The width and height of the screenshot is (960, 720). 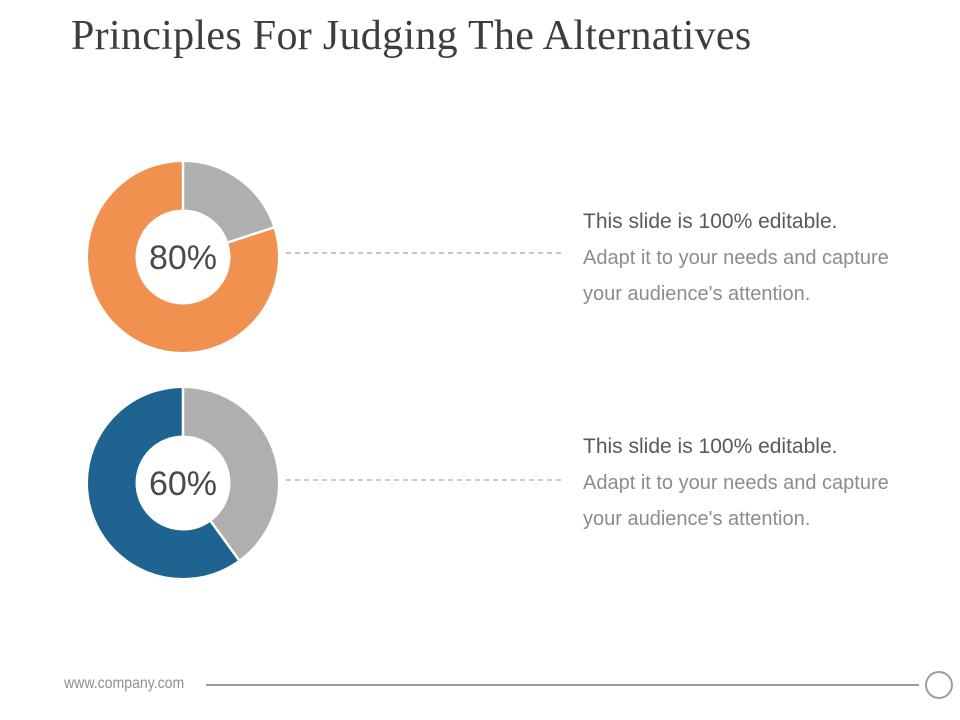 What do you see at coordinates (124, 683) in the screenshot?
I see `website-url: www.company.com` at bounding box center [124, 683].